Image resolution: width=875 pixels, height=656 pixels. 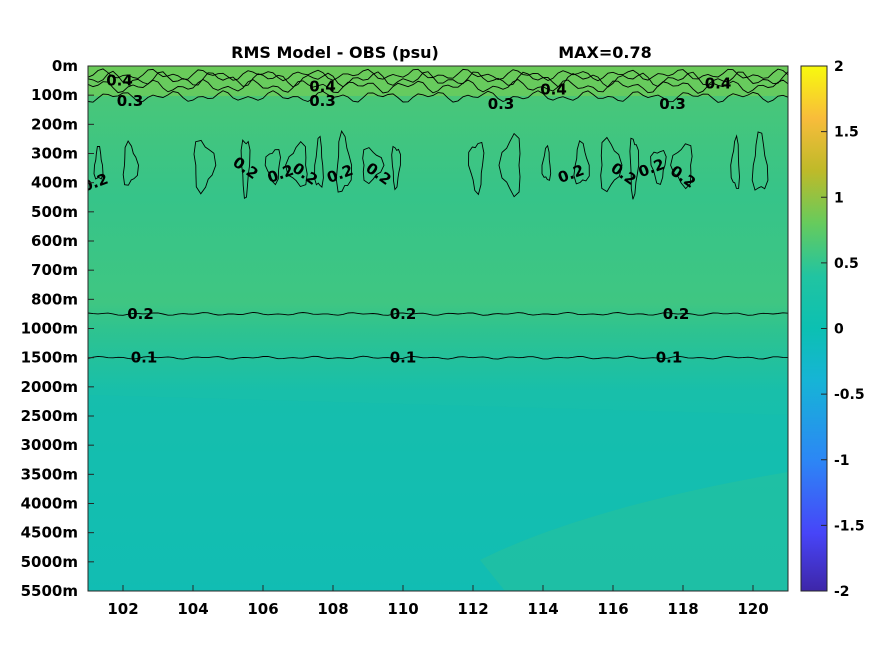 I want to click on colorbar-tick-label: 0, so click(x=839, y=330).